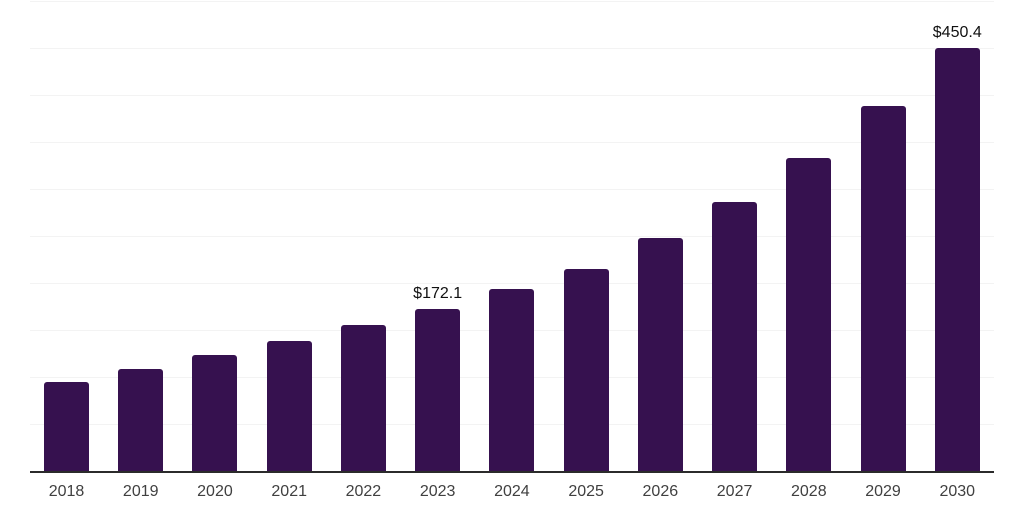 This screenshot has width=1024, height=512. I want to click on bar-2023, so click(438, 390).